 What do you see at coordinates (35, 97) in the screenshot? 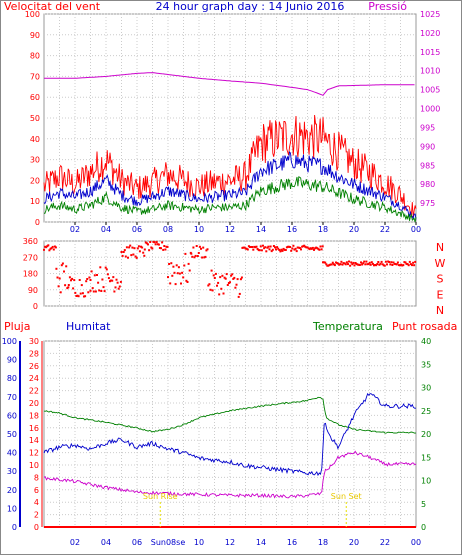
I see `left-tick-label: 60` at bounding box center [35, 97].